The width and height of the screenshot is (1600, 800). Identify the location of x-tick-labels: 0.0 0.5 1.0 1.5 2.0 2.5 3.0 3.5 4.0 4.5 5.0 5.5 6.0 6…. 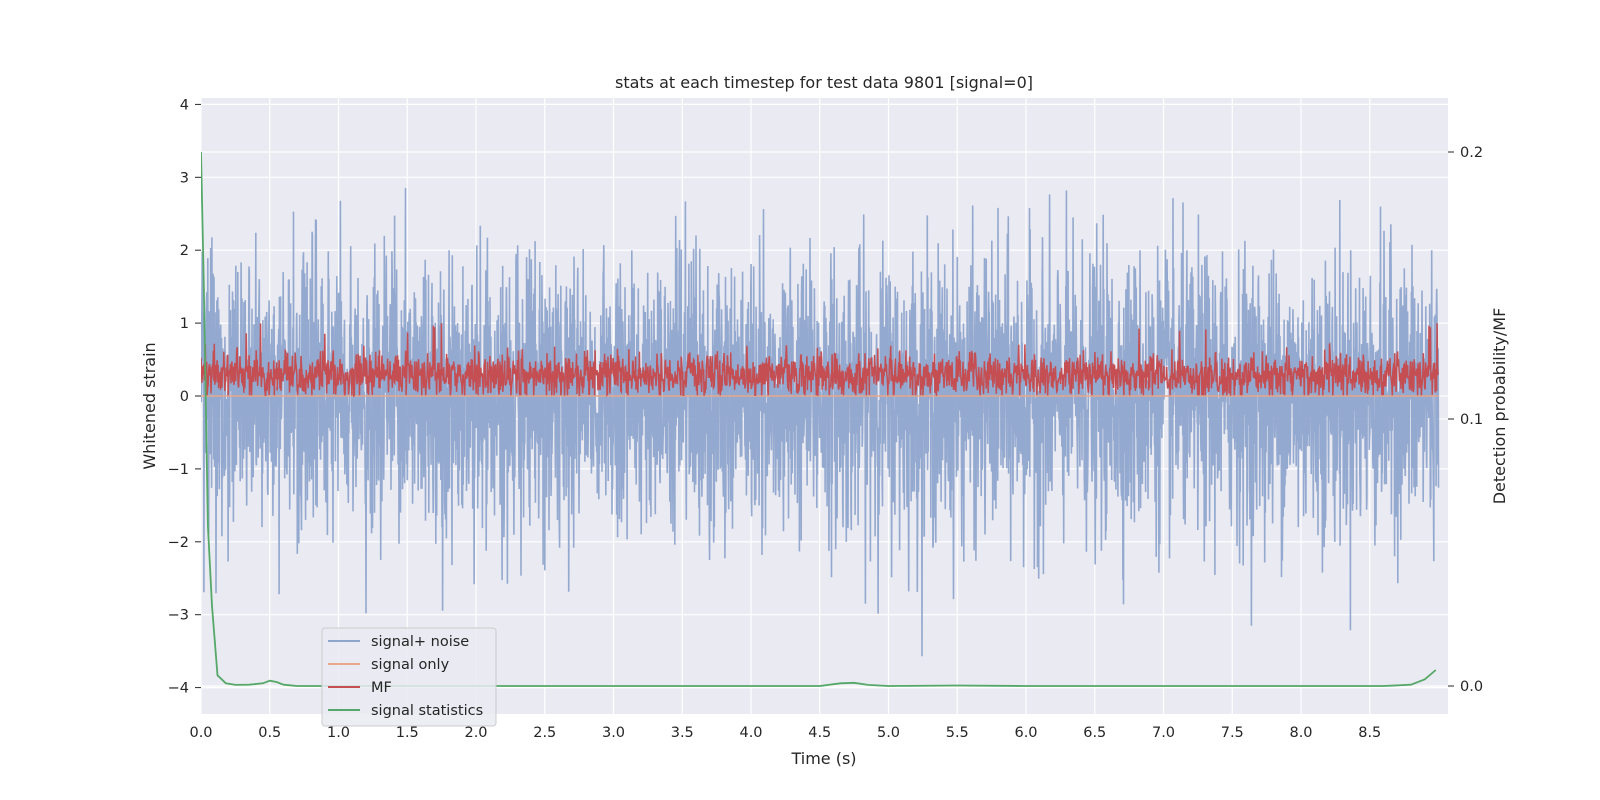
(785, 733).